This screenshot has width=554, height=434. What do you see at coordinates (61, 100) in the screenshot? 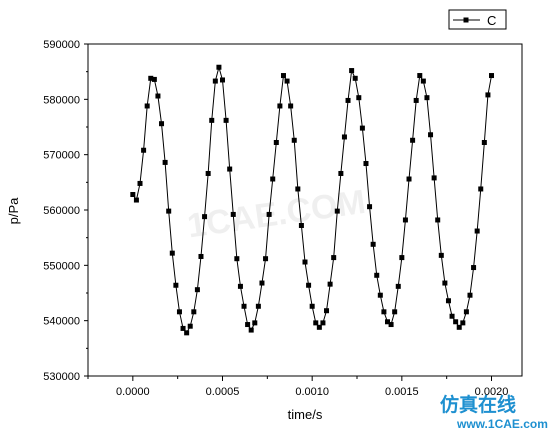
I see `y-tick-label: 580000` at bounding box center [61, 100].